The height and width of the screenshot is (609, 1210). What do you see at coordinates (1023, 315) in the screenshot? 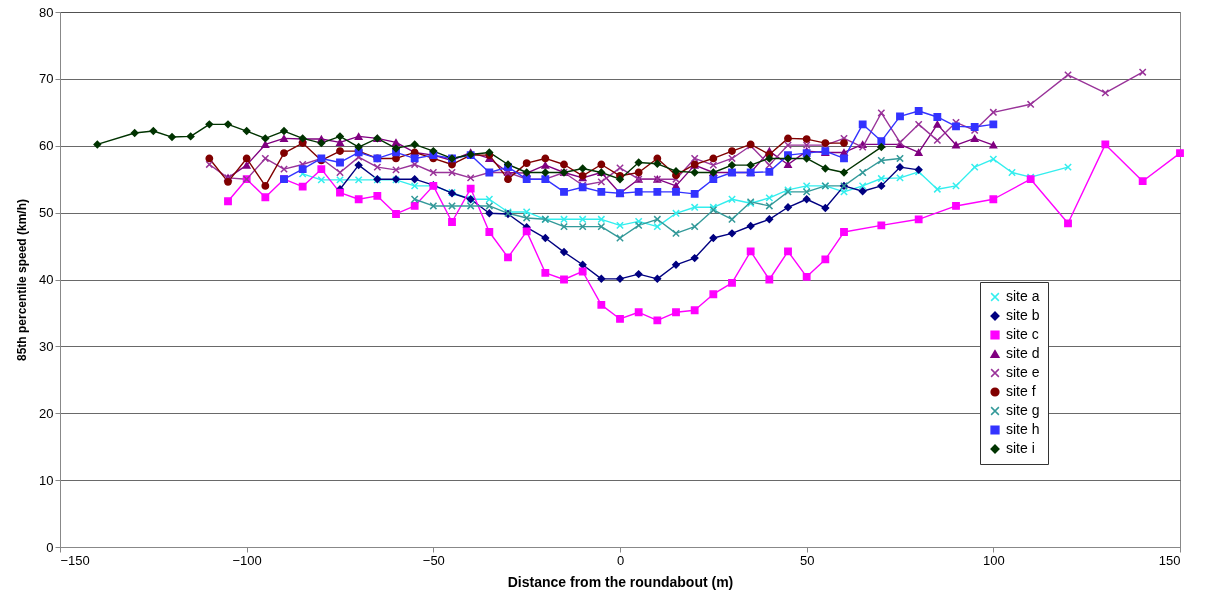
I see `legend-label: site b` at bounding box center [1023, 315].